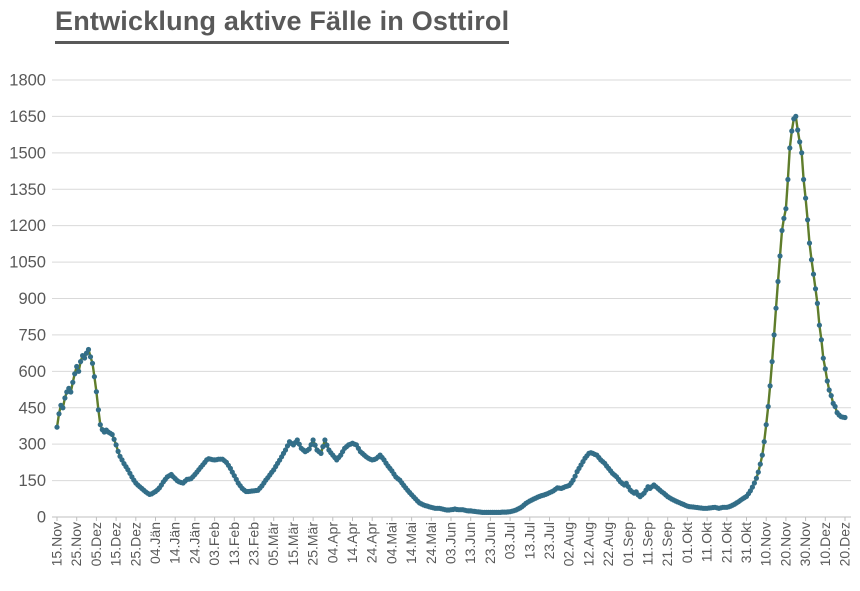  I want to click on svg-text: 10.Nov, so click(766, 544).